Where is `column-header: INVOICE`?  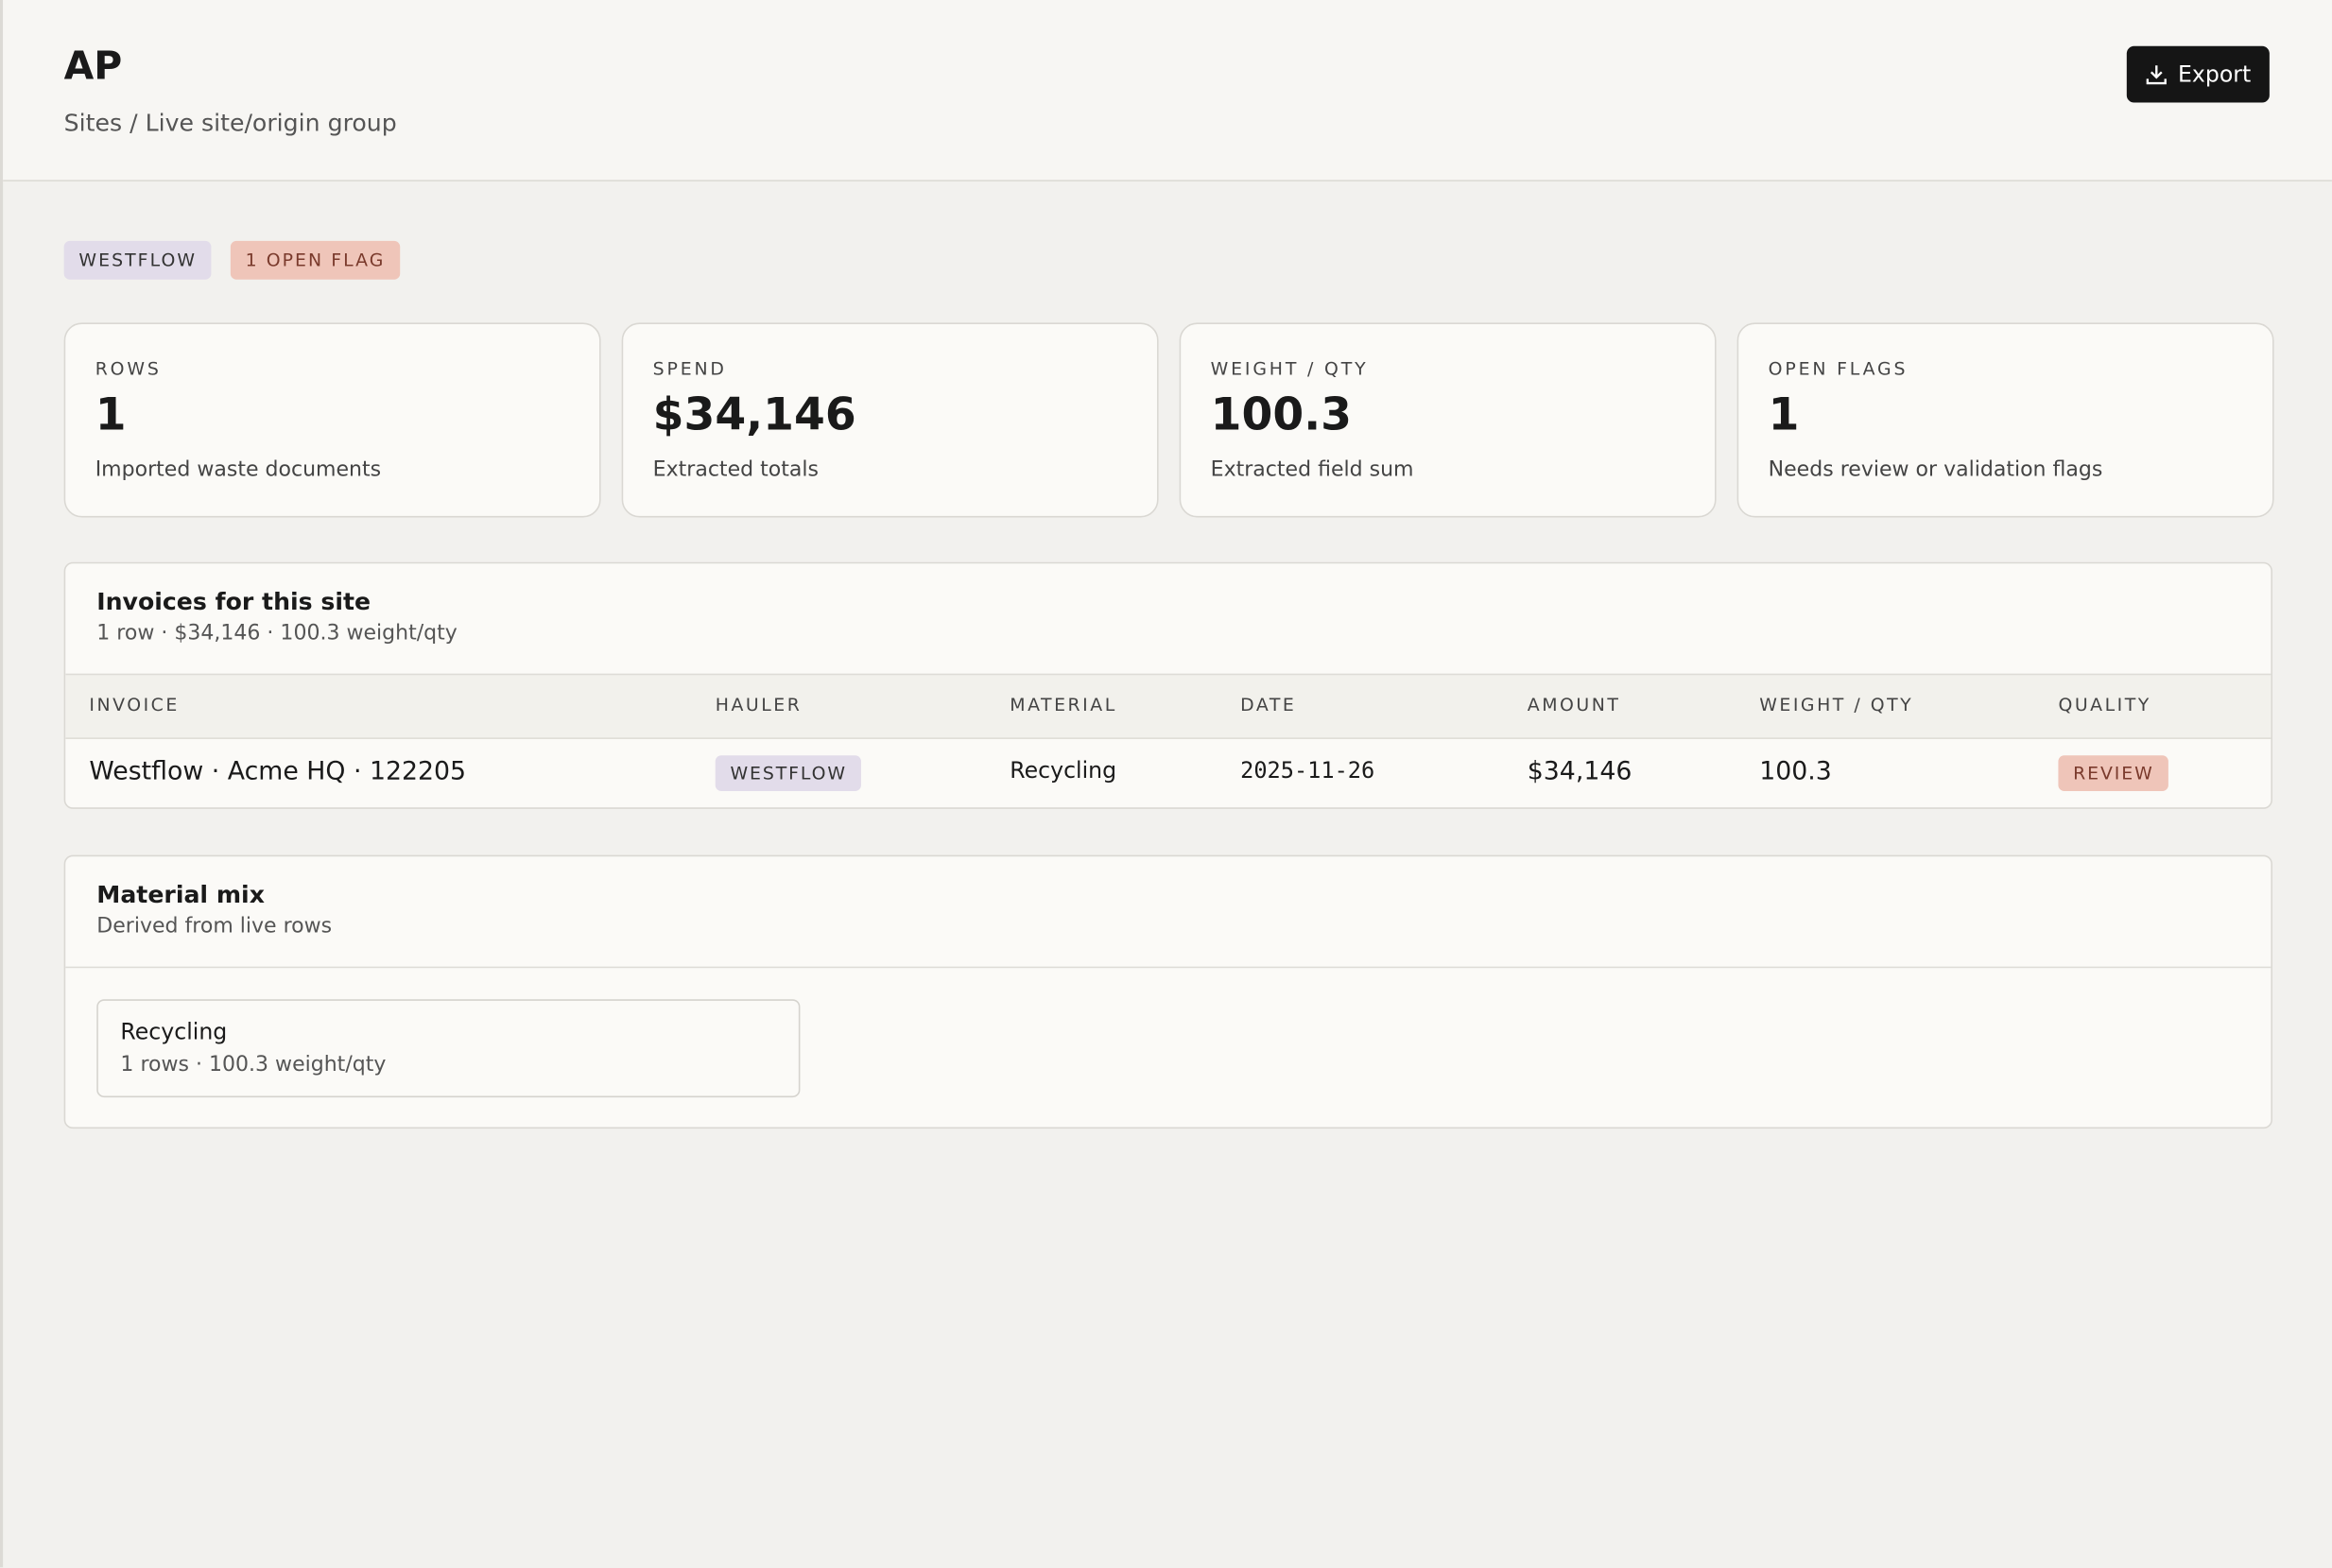
column-header: INVOICE is located at coordinates (134, 704).